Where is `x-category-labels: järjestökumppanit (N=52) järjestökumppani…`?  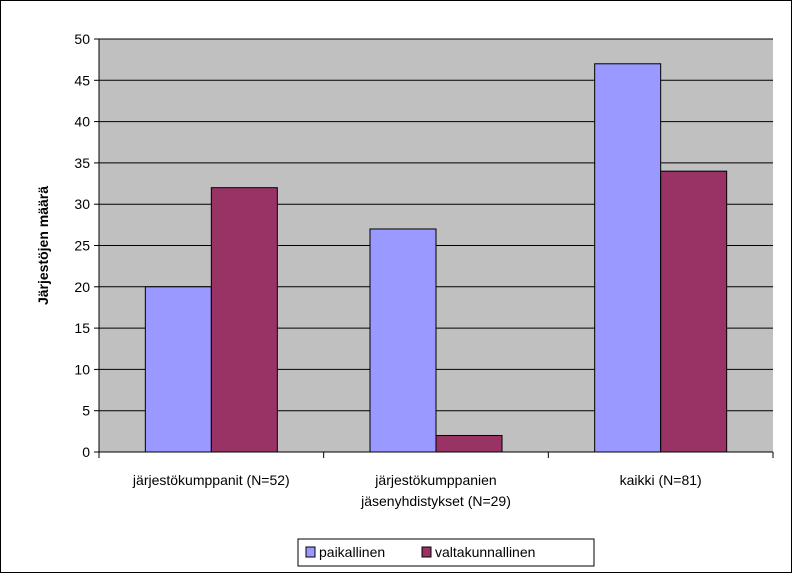
x-category-labels: järjestökumppanit (N=52) järjestökumppani… is located at coordinates (417, 490).